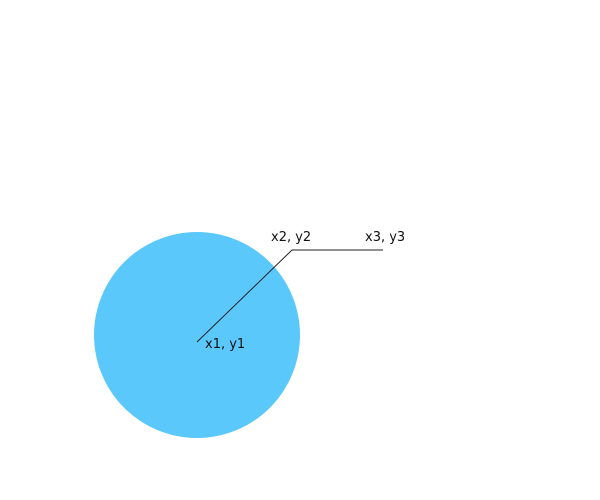 This screenshot has width=600, height=500. What do you see at coordinates (225, 344) in the screenshot?
I see `label-x1-y1: x1, y1` at bounding box center [225, 344].